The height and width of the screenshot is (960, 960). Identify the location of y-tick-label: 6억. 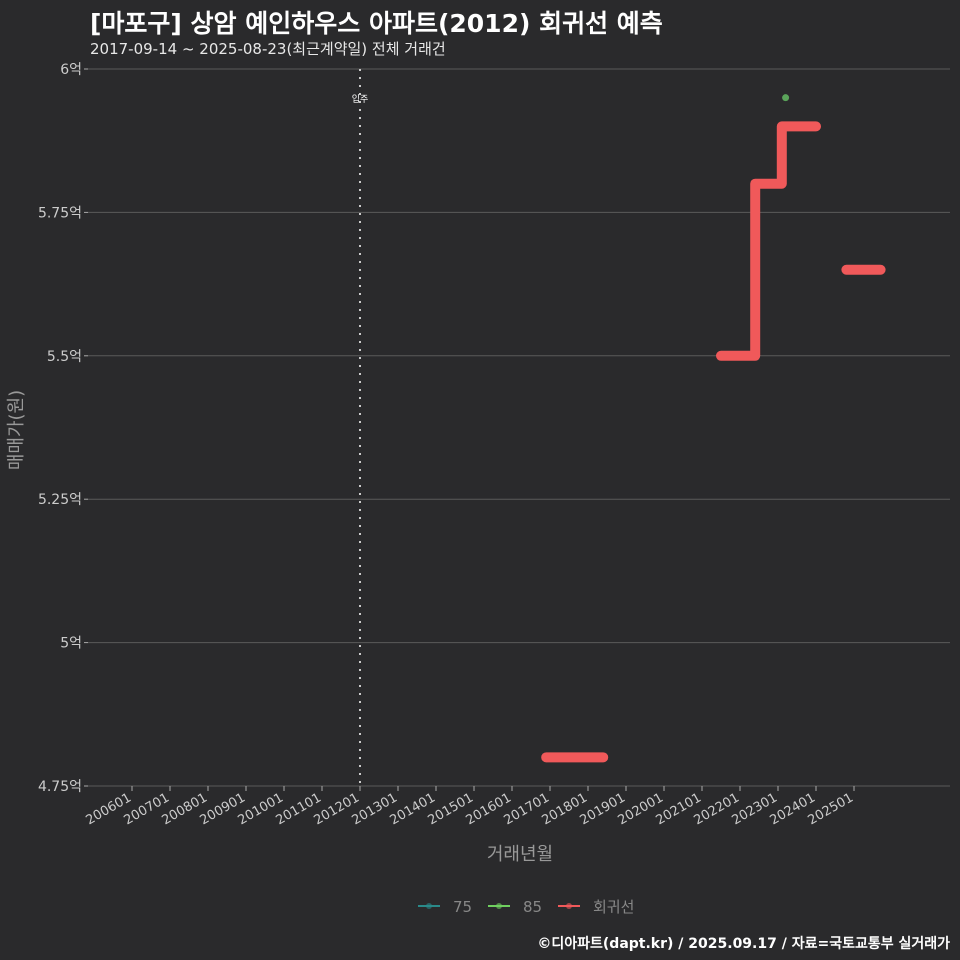
(71, 70).